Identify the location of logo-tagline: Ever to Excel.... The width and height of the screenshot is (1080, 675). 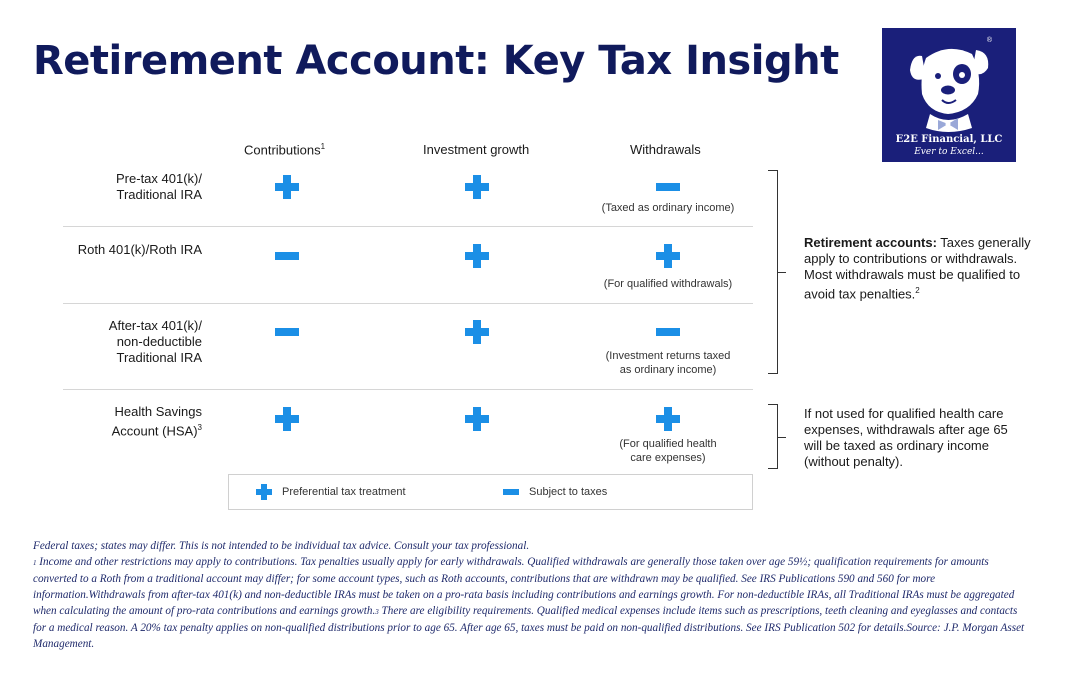
(949, 152).